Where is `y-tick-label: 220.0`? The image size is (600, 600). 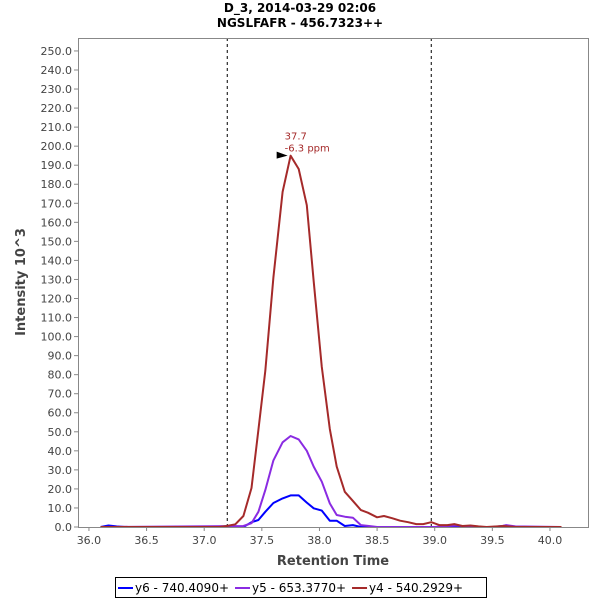
y-tick-label: 220.0 is located at coordinates (57, 108).